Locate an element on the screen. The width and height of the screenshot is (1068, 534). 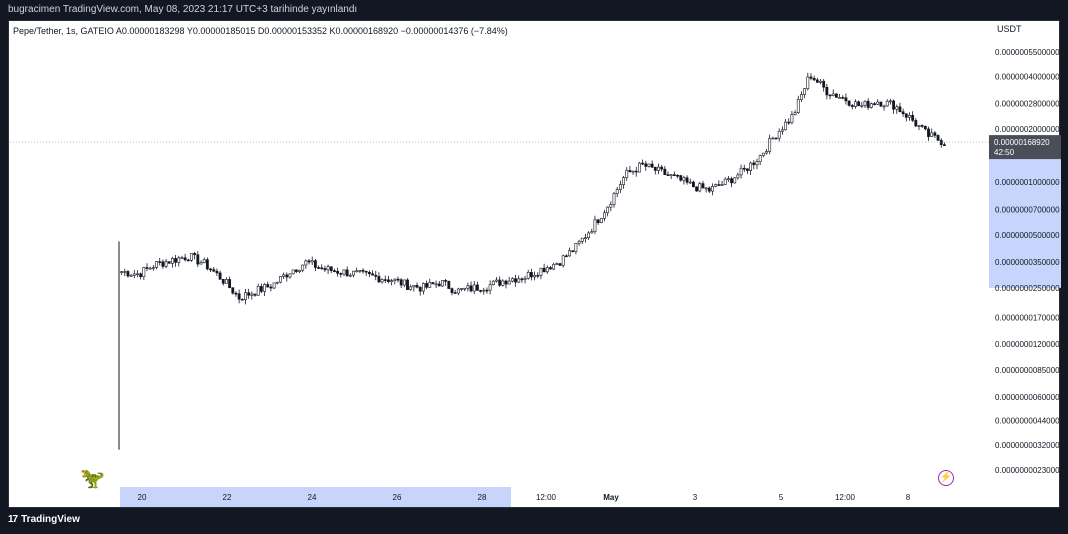
x-tick-label: 24 is located at coordinates (312, 497).